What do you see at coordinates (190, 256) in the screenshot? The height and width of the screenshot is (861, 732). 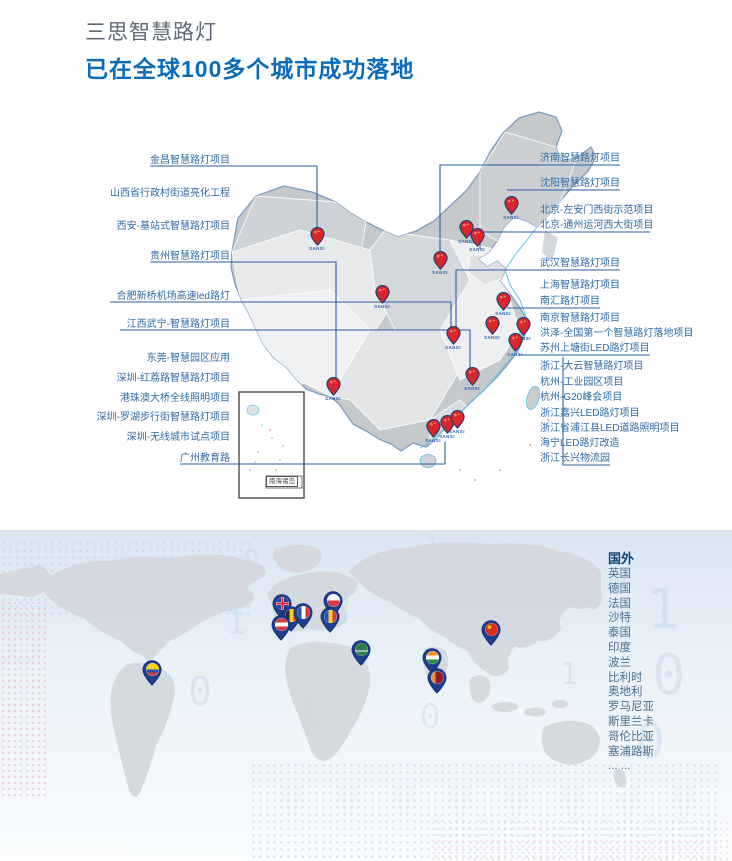 I see `project-label-text: 贵州智慧路灯项目` at bounding box center [190, 256].